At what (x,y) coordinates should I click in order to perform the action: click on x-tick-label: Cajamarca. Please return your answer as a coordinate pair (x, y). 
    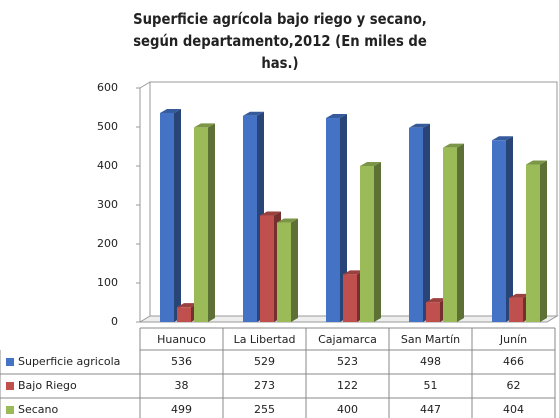
    Looking at the image, I should click on (347, 339).